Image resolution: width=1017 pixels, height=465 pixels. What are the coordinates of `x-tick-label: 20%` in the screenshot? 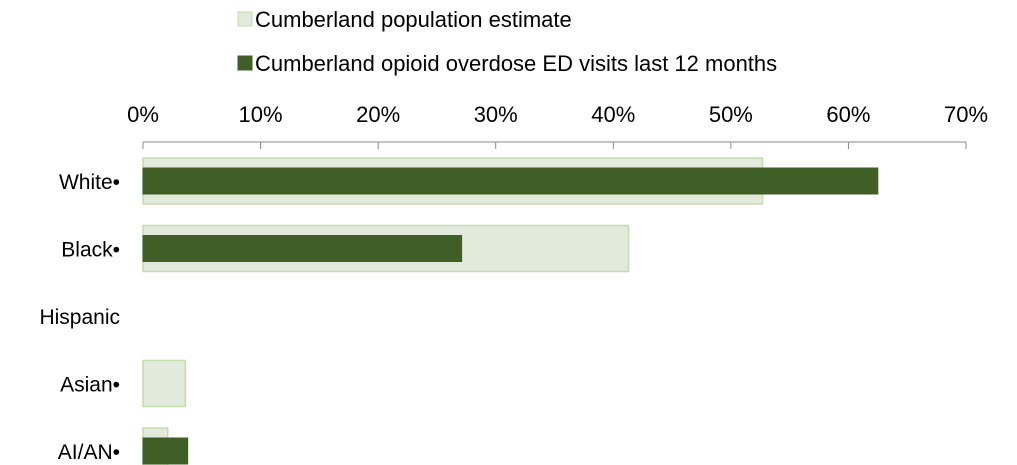 It's located at (378, 114).